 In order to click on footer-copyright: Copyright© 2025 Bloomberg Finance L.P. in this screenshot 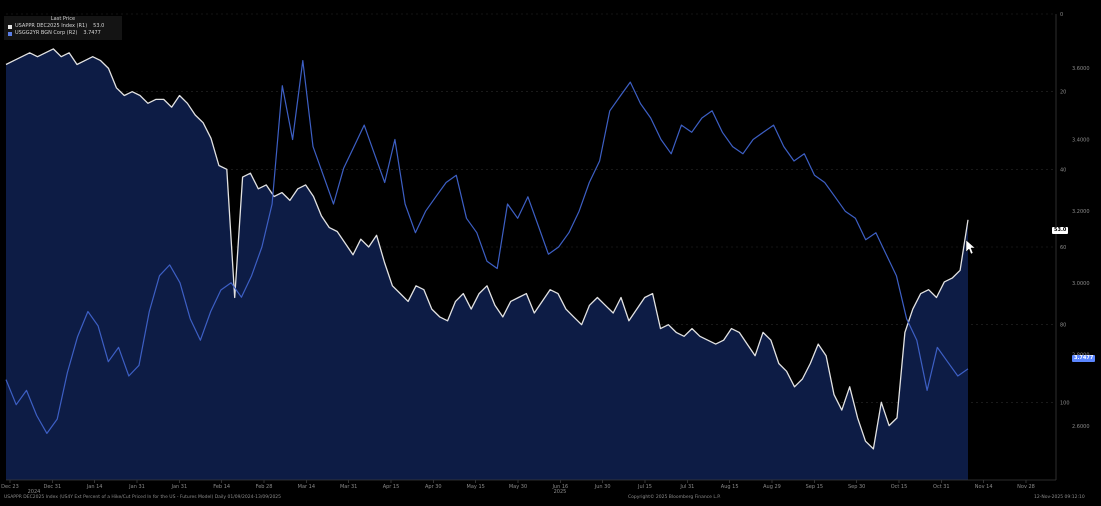, I will do `click(674, 497)`.